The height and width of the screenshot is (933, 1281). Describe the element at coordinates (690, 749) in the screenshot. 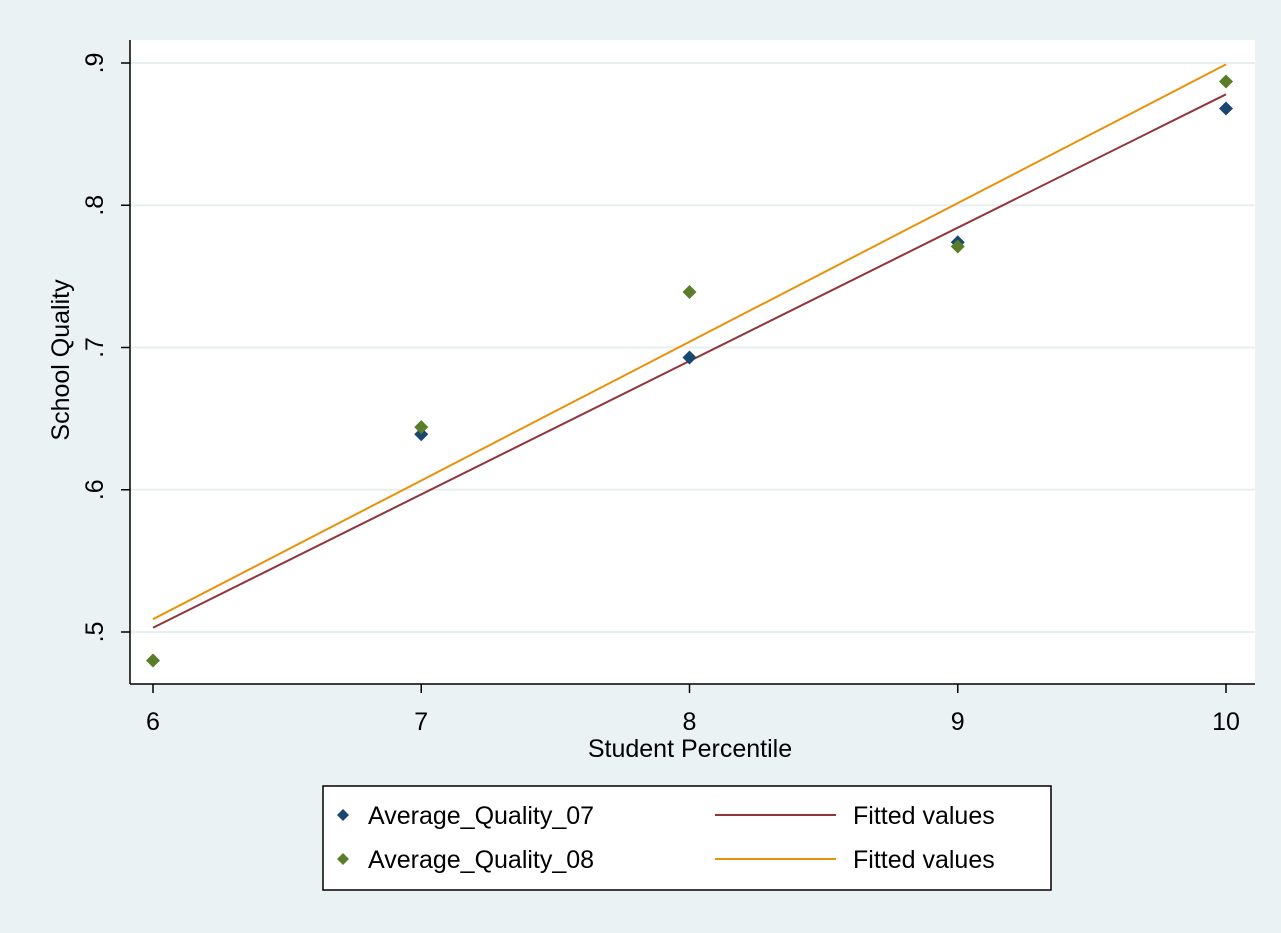

I see `x-axis-label: Student Percentile` at that location.